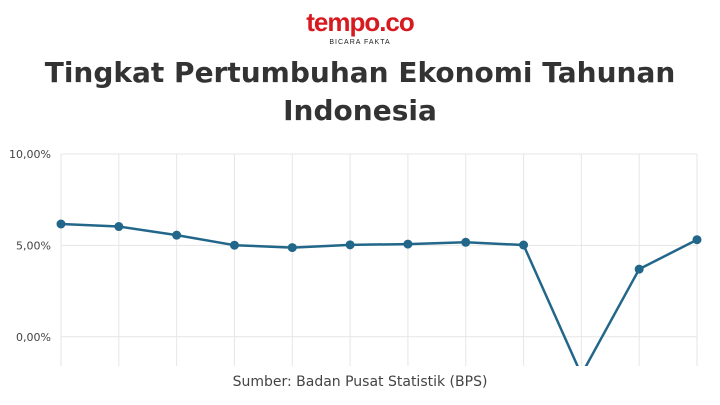 This screenshot has height=405, width=720. What do you see at coordinates (360, 42) in the screenshot?
I see `logo-tagline: BICARA FAKTA` at bounding box center [360, 42].